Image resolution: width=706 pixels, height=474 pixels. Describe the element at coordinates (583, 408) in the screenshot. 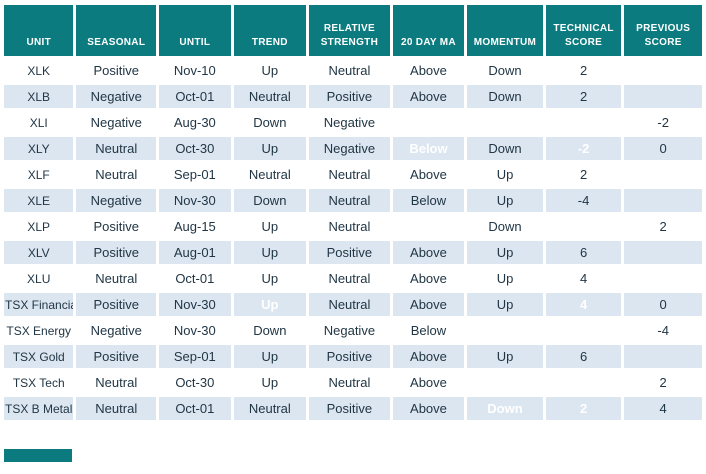

I see `cell-tech: 2` at that location.